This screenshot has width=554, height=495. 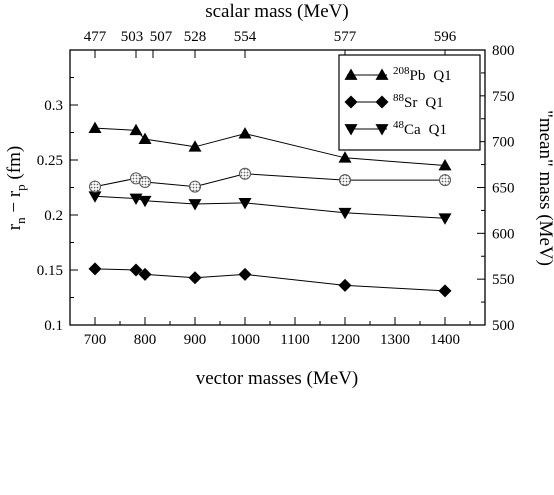 I want to click on y2-tick-label: 800, so click(x=503, y=51).